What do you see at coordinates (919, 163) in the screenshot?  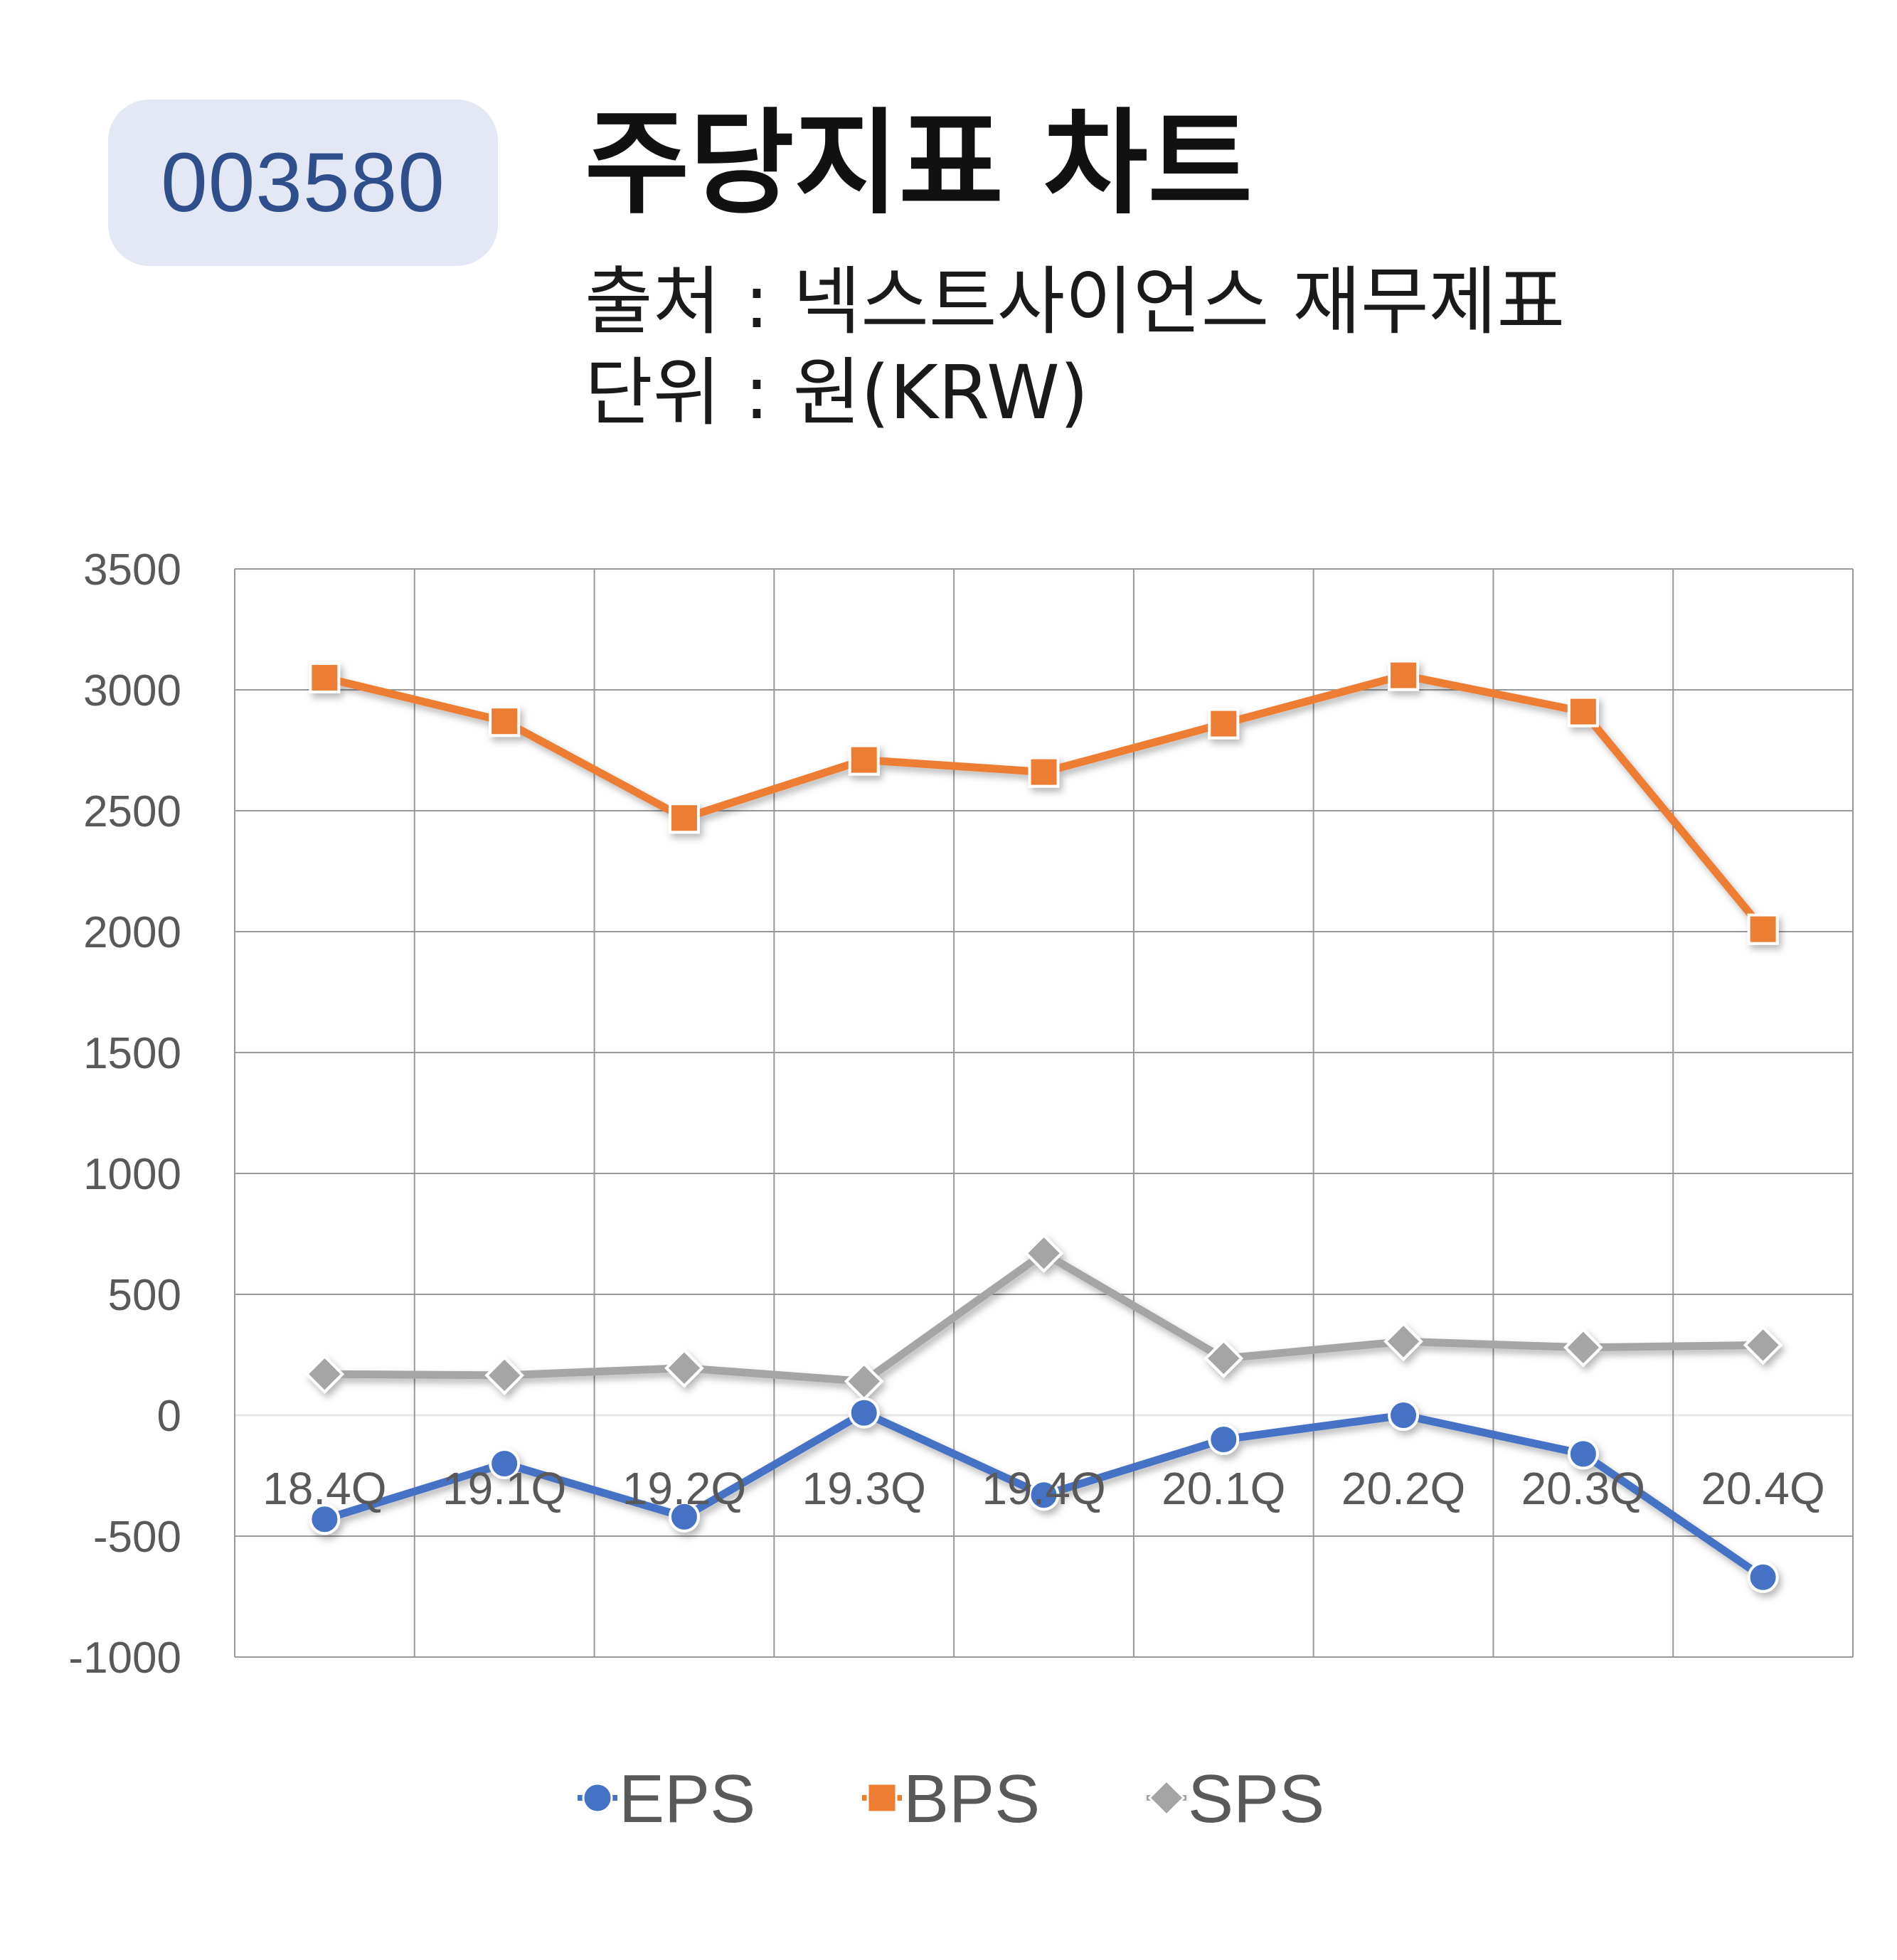 I see `chart-title: 주당지표 차트` at bounding box center [919, 163].